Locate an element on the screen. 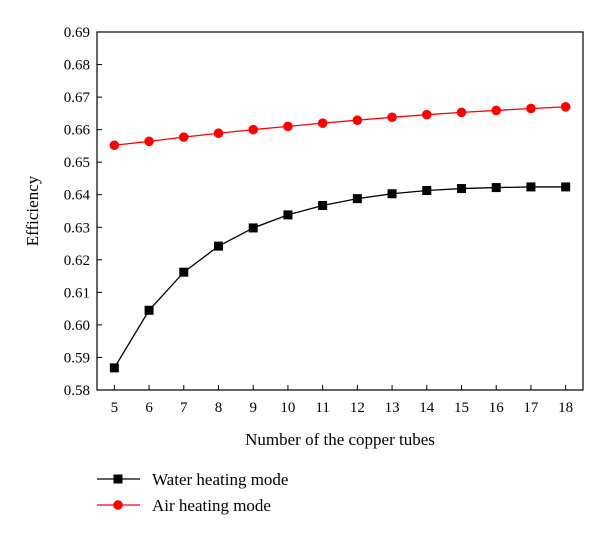 Image resolution: width=600 pixels, height=536 pixels. legend-label: Water heating mode is located at coordinates (220, 479).